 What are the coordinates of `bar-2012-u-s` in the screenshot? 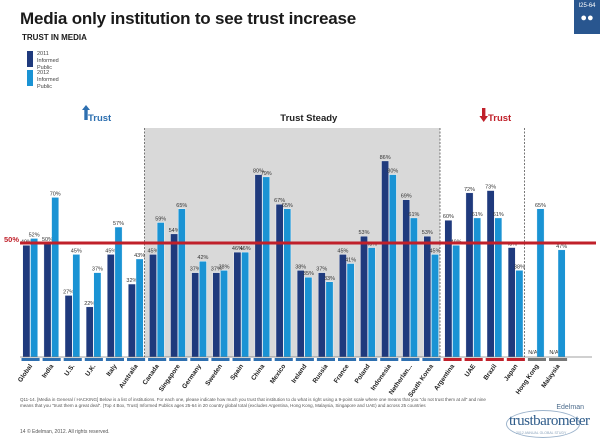 It's located at (76, 306).